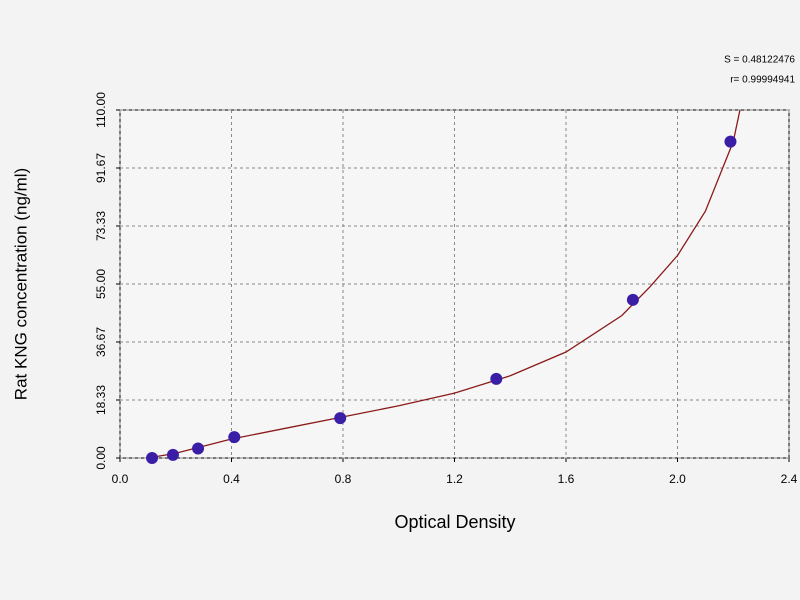 The height and width of the screenshot is (600, 800). What do you see at coordinates (677, 479) in the screenshot?
I see `x-tick-label: 2.0` at bounding box center [677, 479].